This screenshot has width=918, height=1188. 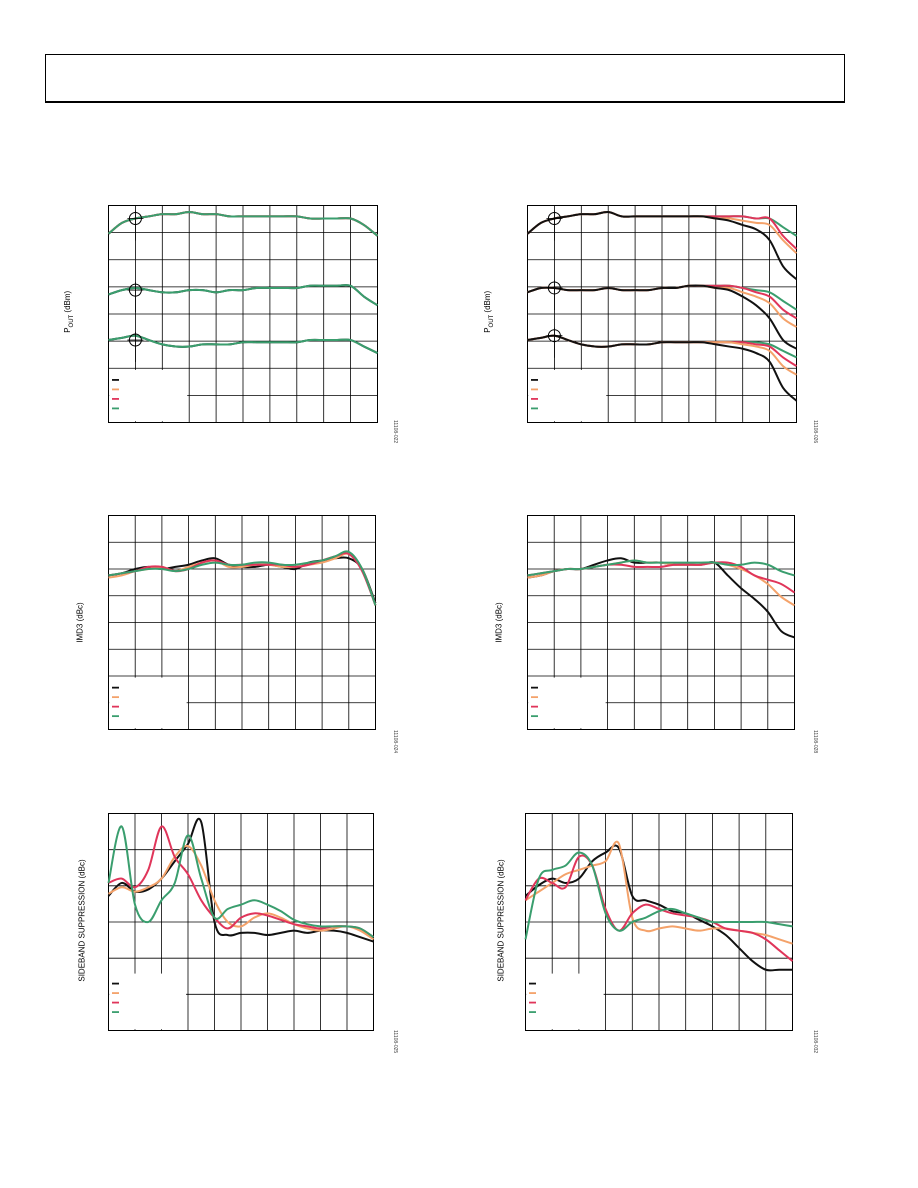 What do you see at coordinates (242, 622) in the screenshot?
I see `chart-imd3-left` at bounding box center [242, 622].